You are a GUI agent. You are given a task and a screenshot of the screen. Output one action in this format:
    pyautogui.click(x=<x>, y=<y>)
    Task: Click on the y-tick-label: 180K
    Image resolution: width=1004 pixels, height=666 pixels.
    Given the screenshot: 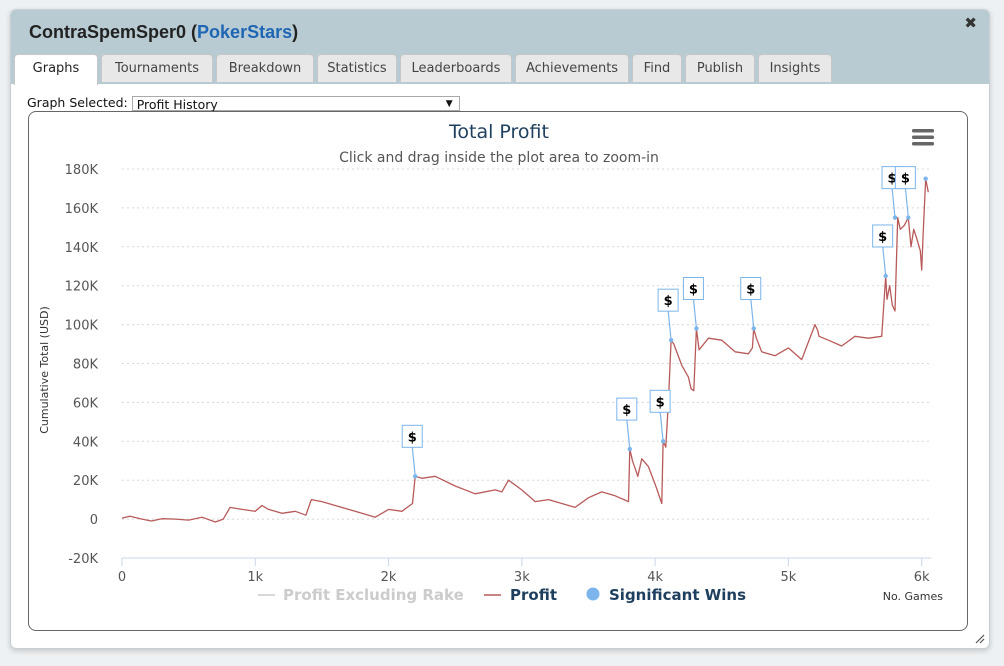 What is the action you would take?
    pyautogui.click(x=82, y=170)
    